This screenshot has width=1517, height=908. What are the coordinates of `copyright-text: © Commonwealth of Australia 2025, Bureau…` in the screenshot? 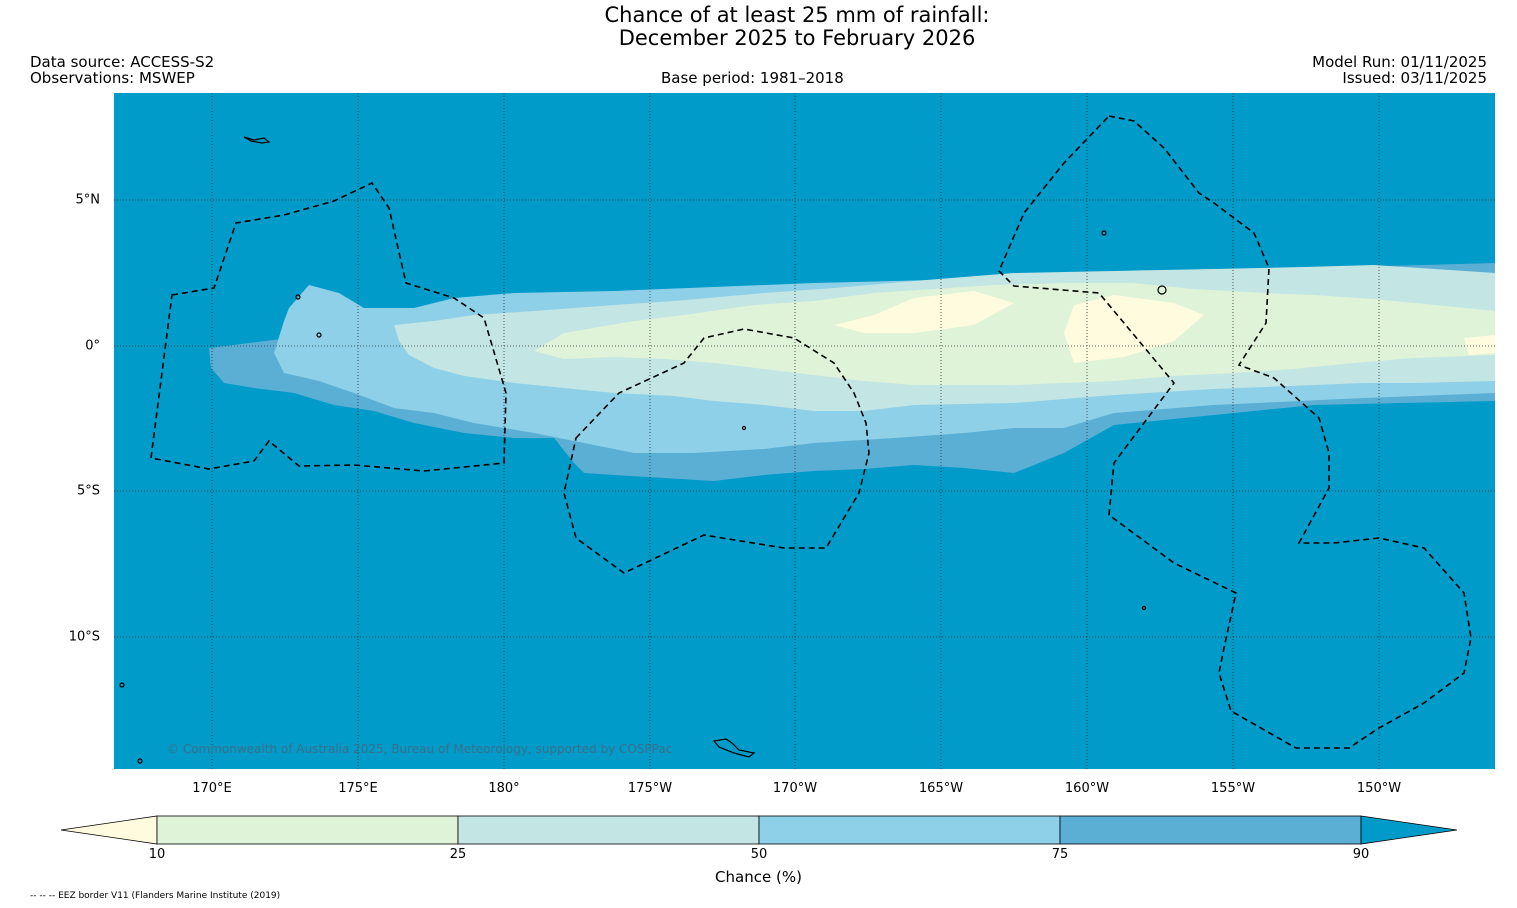 It's located at (420, 749).